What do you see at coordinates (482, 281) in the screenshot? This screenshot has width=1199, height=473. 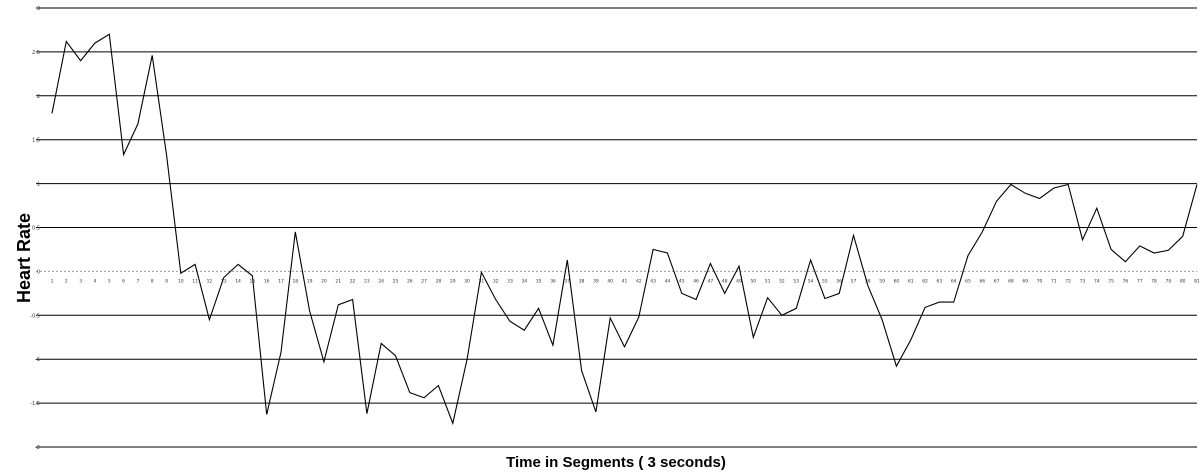 I see `x-tick-label: 31` at bounding box center [482, 281].